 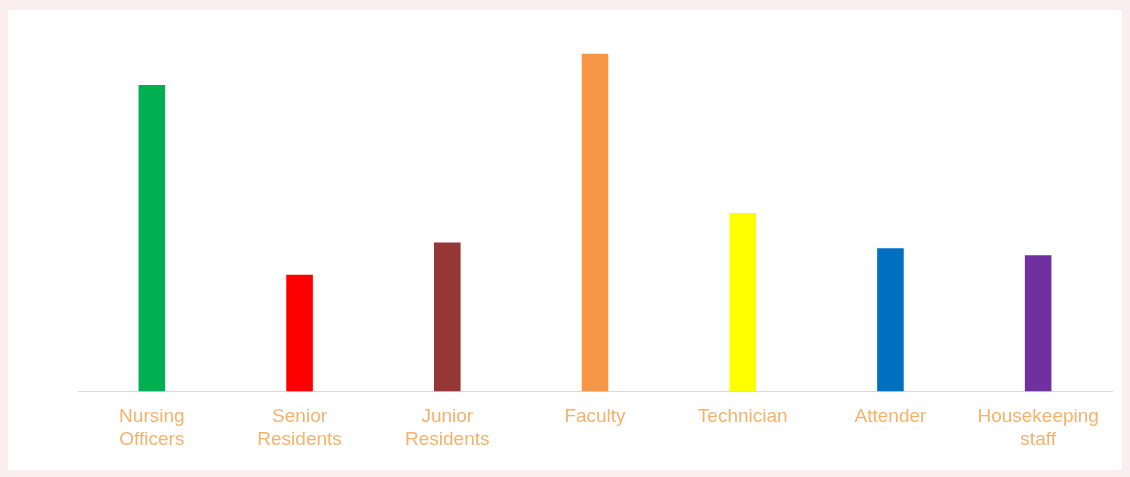 I want to click on x-tick-label: Technician, so click(x=742, y=416).